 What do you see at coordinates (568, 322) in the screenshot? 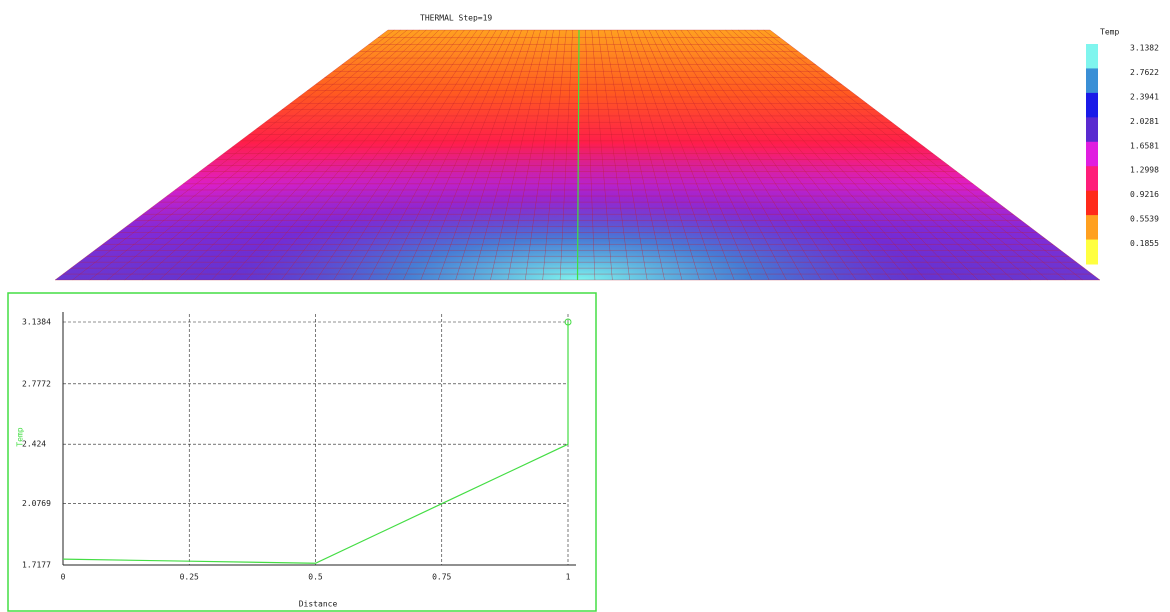
I see `end-marker` at bounding box center [568, 322].